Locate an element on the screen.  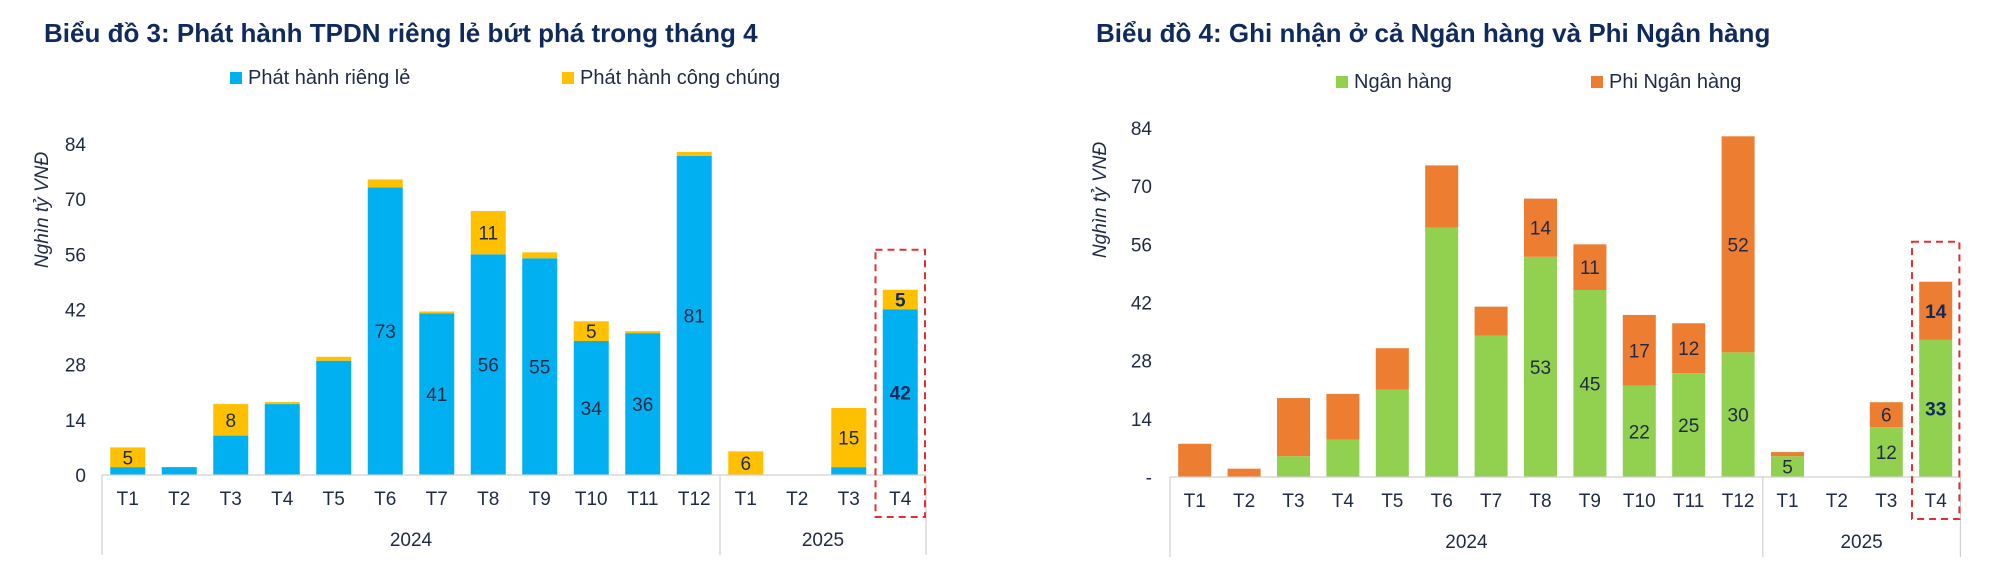
legend-entry: Ngân hàng is located at coordinates (1403, 82).